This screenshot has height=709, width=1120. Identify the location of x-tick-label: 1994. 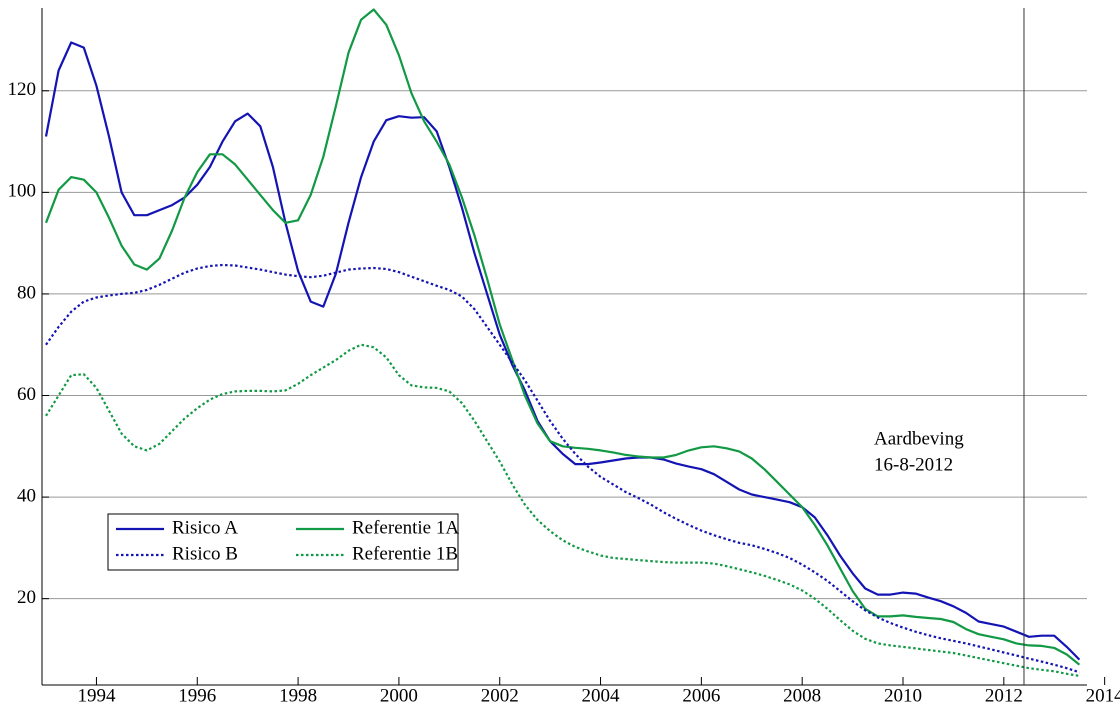
(96, 695).